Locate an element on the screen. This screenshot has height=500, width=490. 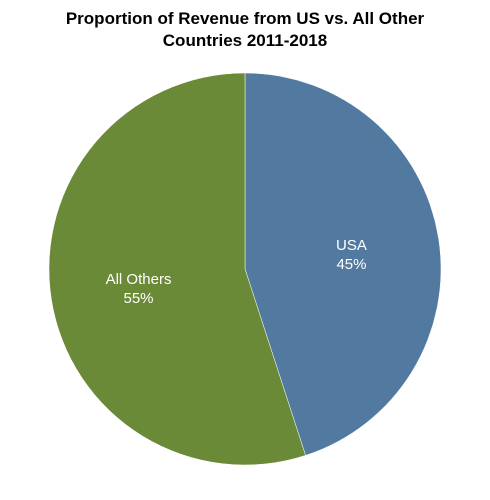
pie-labels: USA 45% All Others 55% is located at coordinates (236, 272).